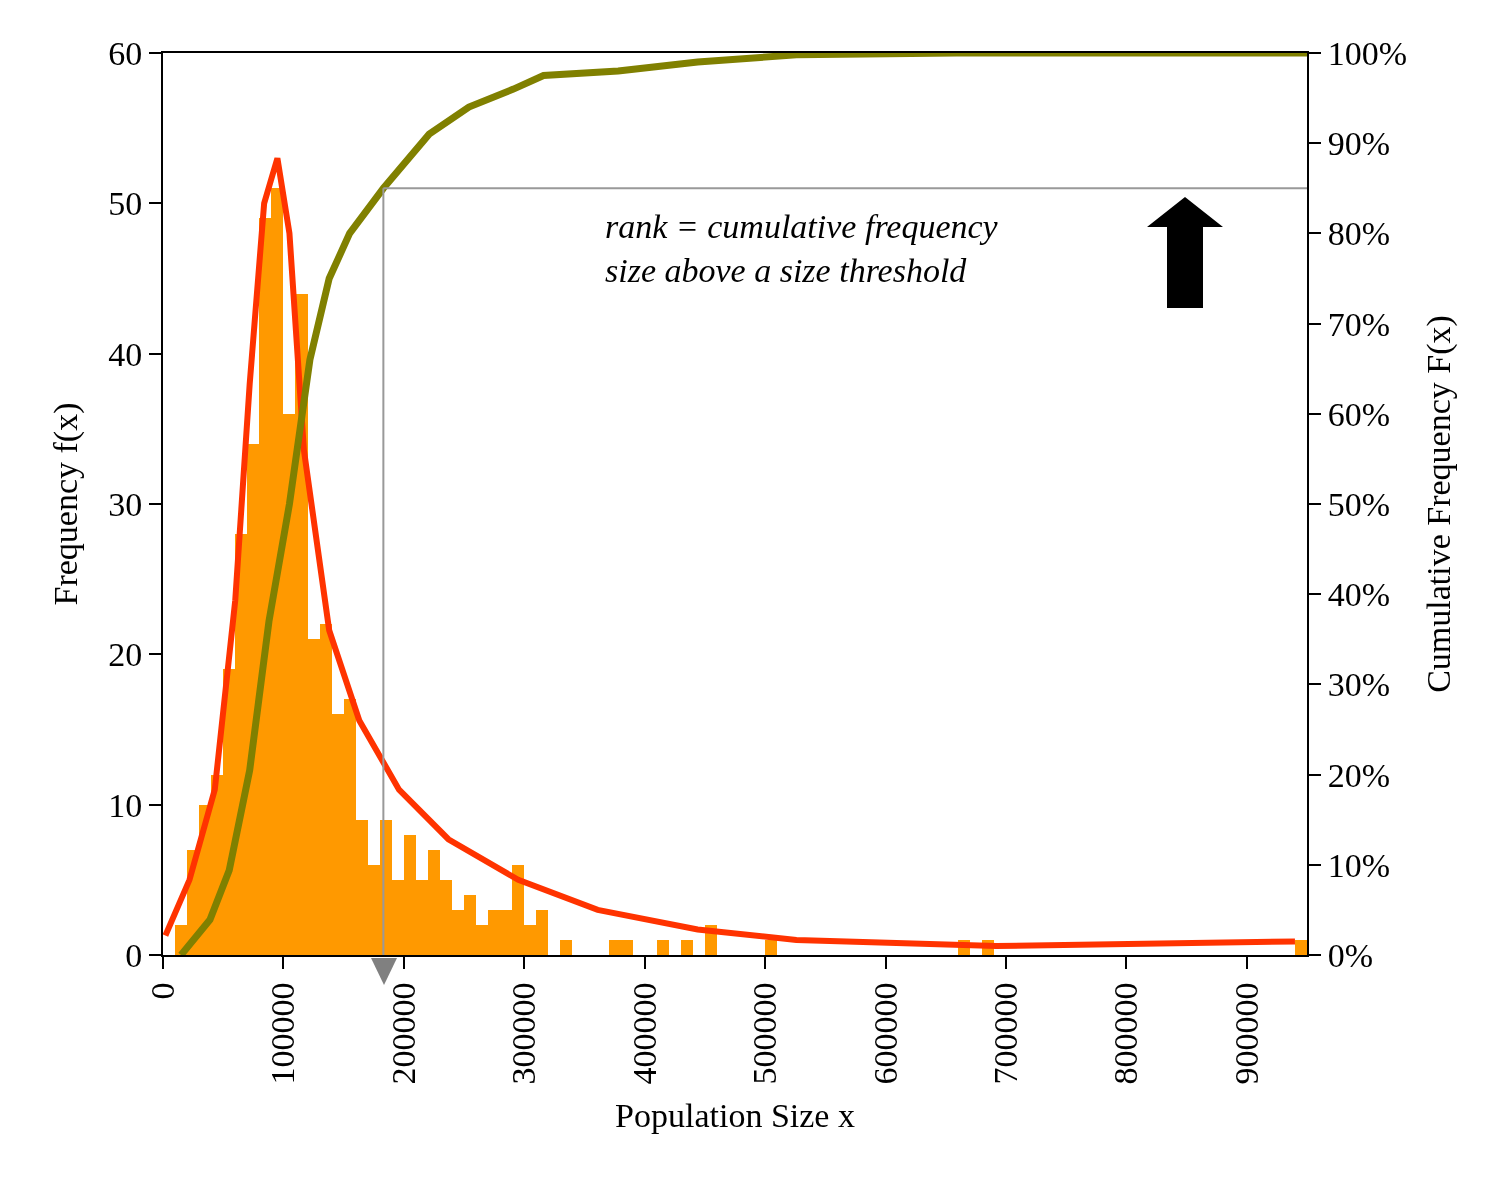 The height and width of the screenshot is (1197, 1506). I want to click on y2-tick-label: 100%, so click(1367, 53).